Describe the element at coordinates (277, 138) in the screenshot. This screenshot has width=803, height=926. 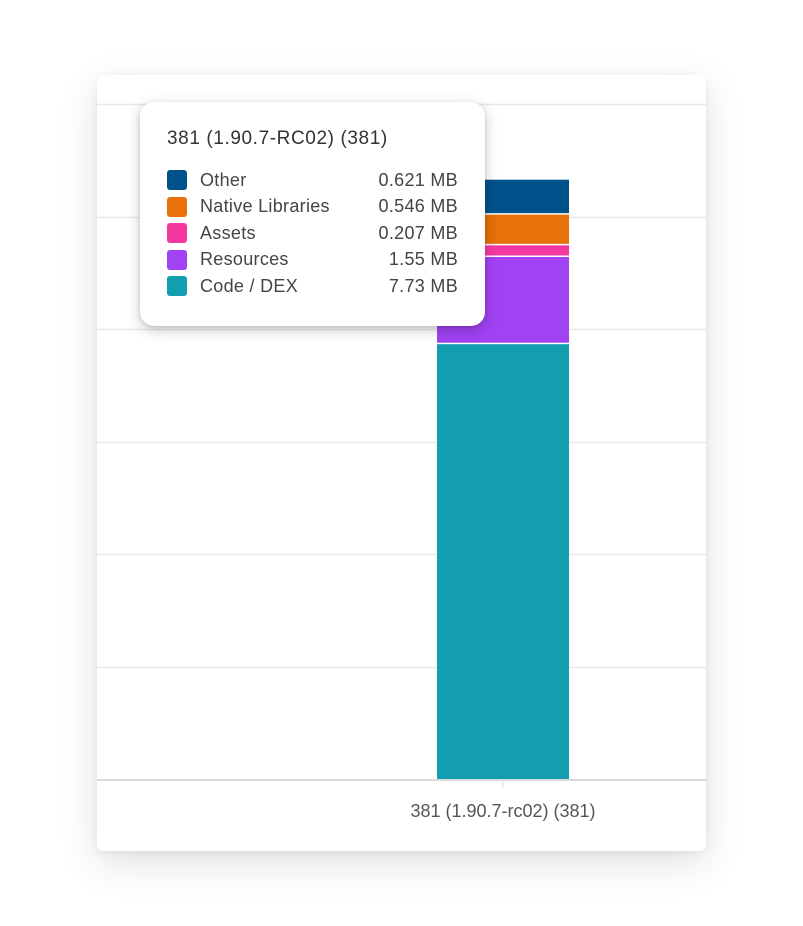
I see `tooltip-title: 381 (1.90.7-RC02) (381)` at that location.